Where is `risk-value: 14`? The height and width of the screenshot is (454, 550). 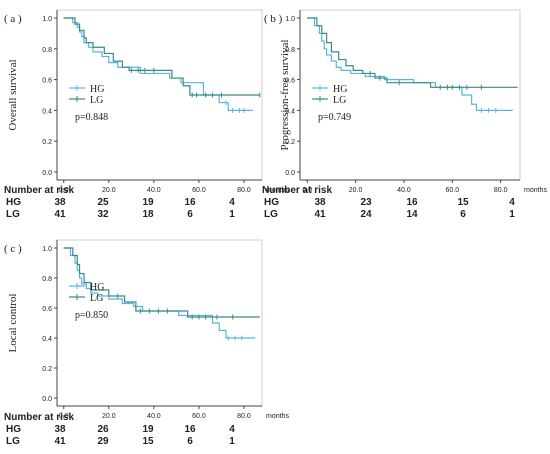 risk-value: 14 is located at coordinates (412, 214).